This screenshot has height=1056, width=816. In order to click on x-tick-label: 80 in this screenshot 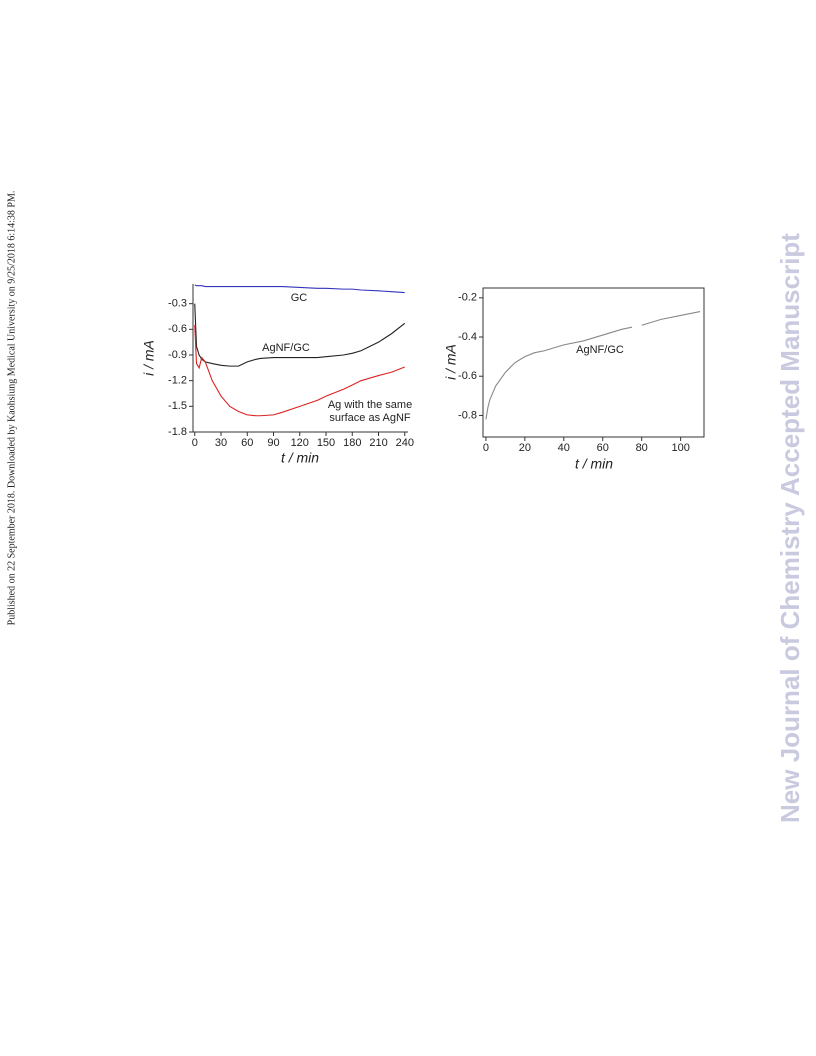, I will do `click(642, 448)`.